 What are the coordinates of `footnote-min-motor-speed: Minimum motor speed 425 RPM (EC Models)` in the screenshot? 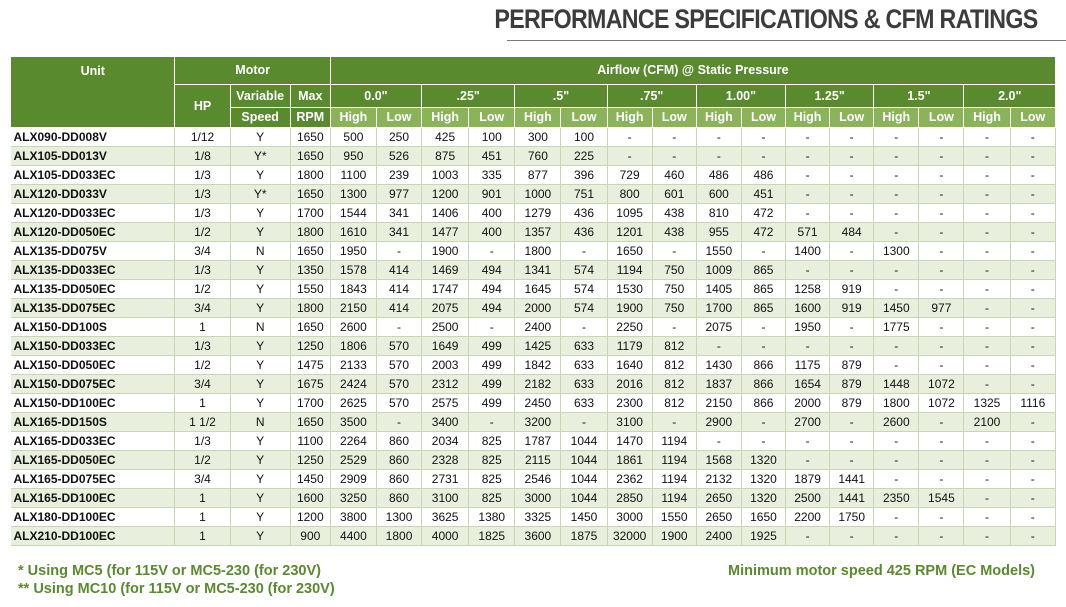 It's located at (881, 571).